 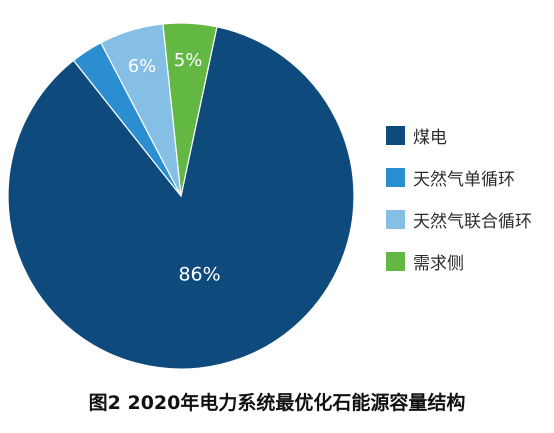 I want to click on legend-item-gas-combined-cycle: 天然气联合循环, so click(x=459, y=220).